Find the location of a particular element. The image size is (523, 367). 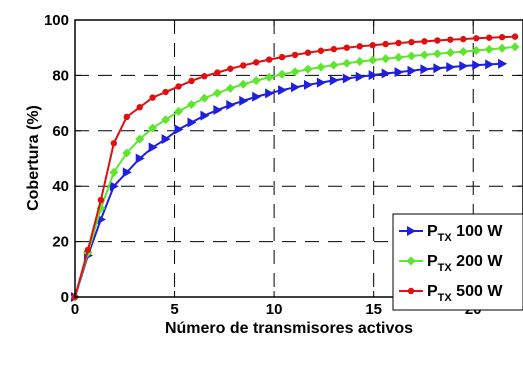

legend-label: PTX 500 W is located at coordinates (465, 293).